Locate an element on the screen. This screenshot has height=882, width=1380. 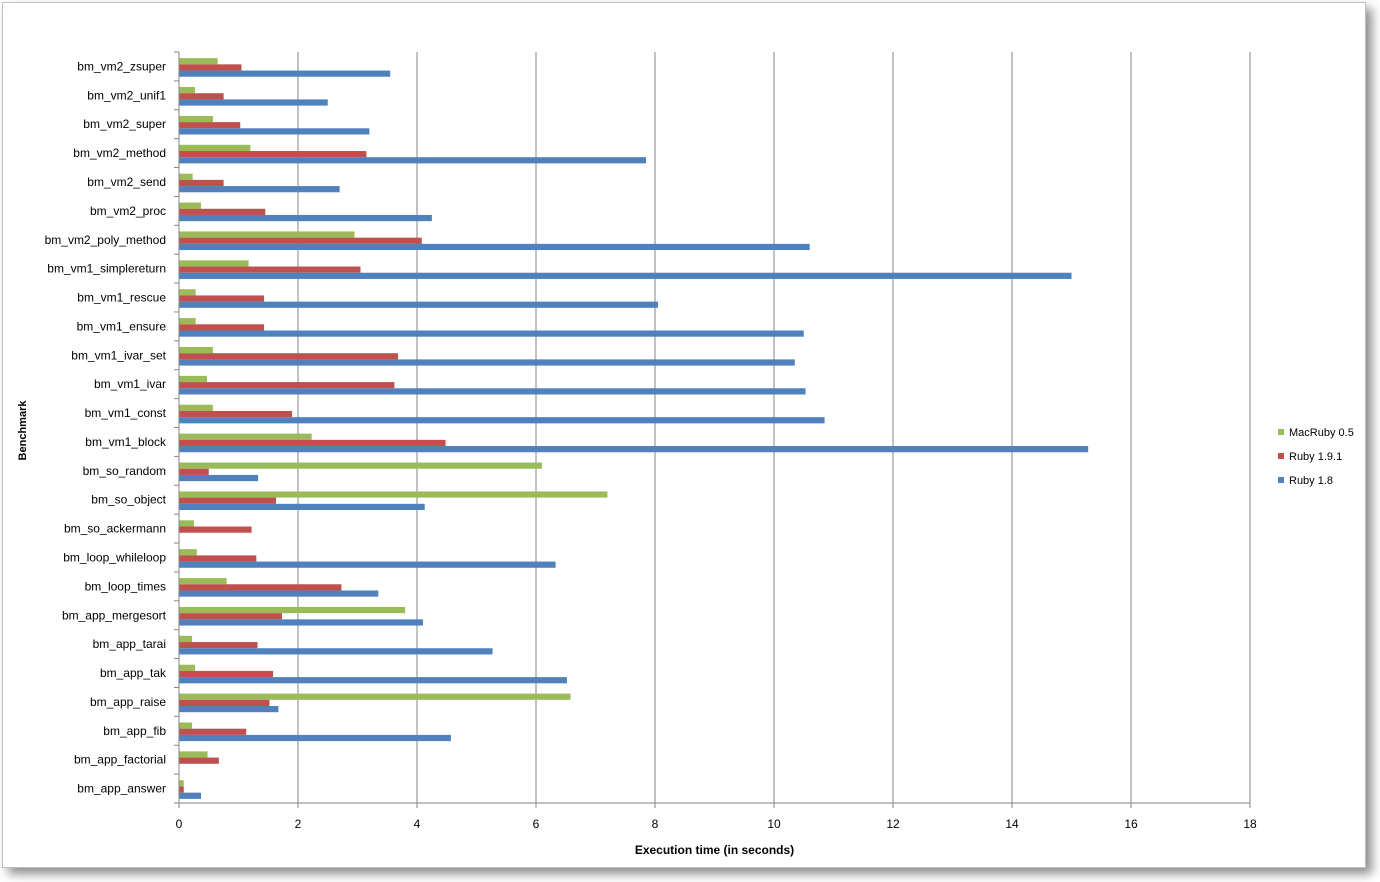
bar-ruby-1-8-bm_loop_whileloop is located at coordinates (367, 564).